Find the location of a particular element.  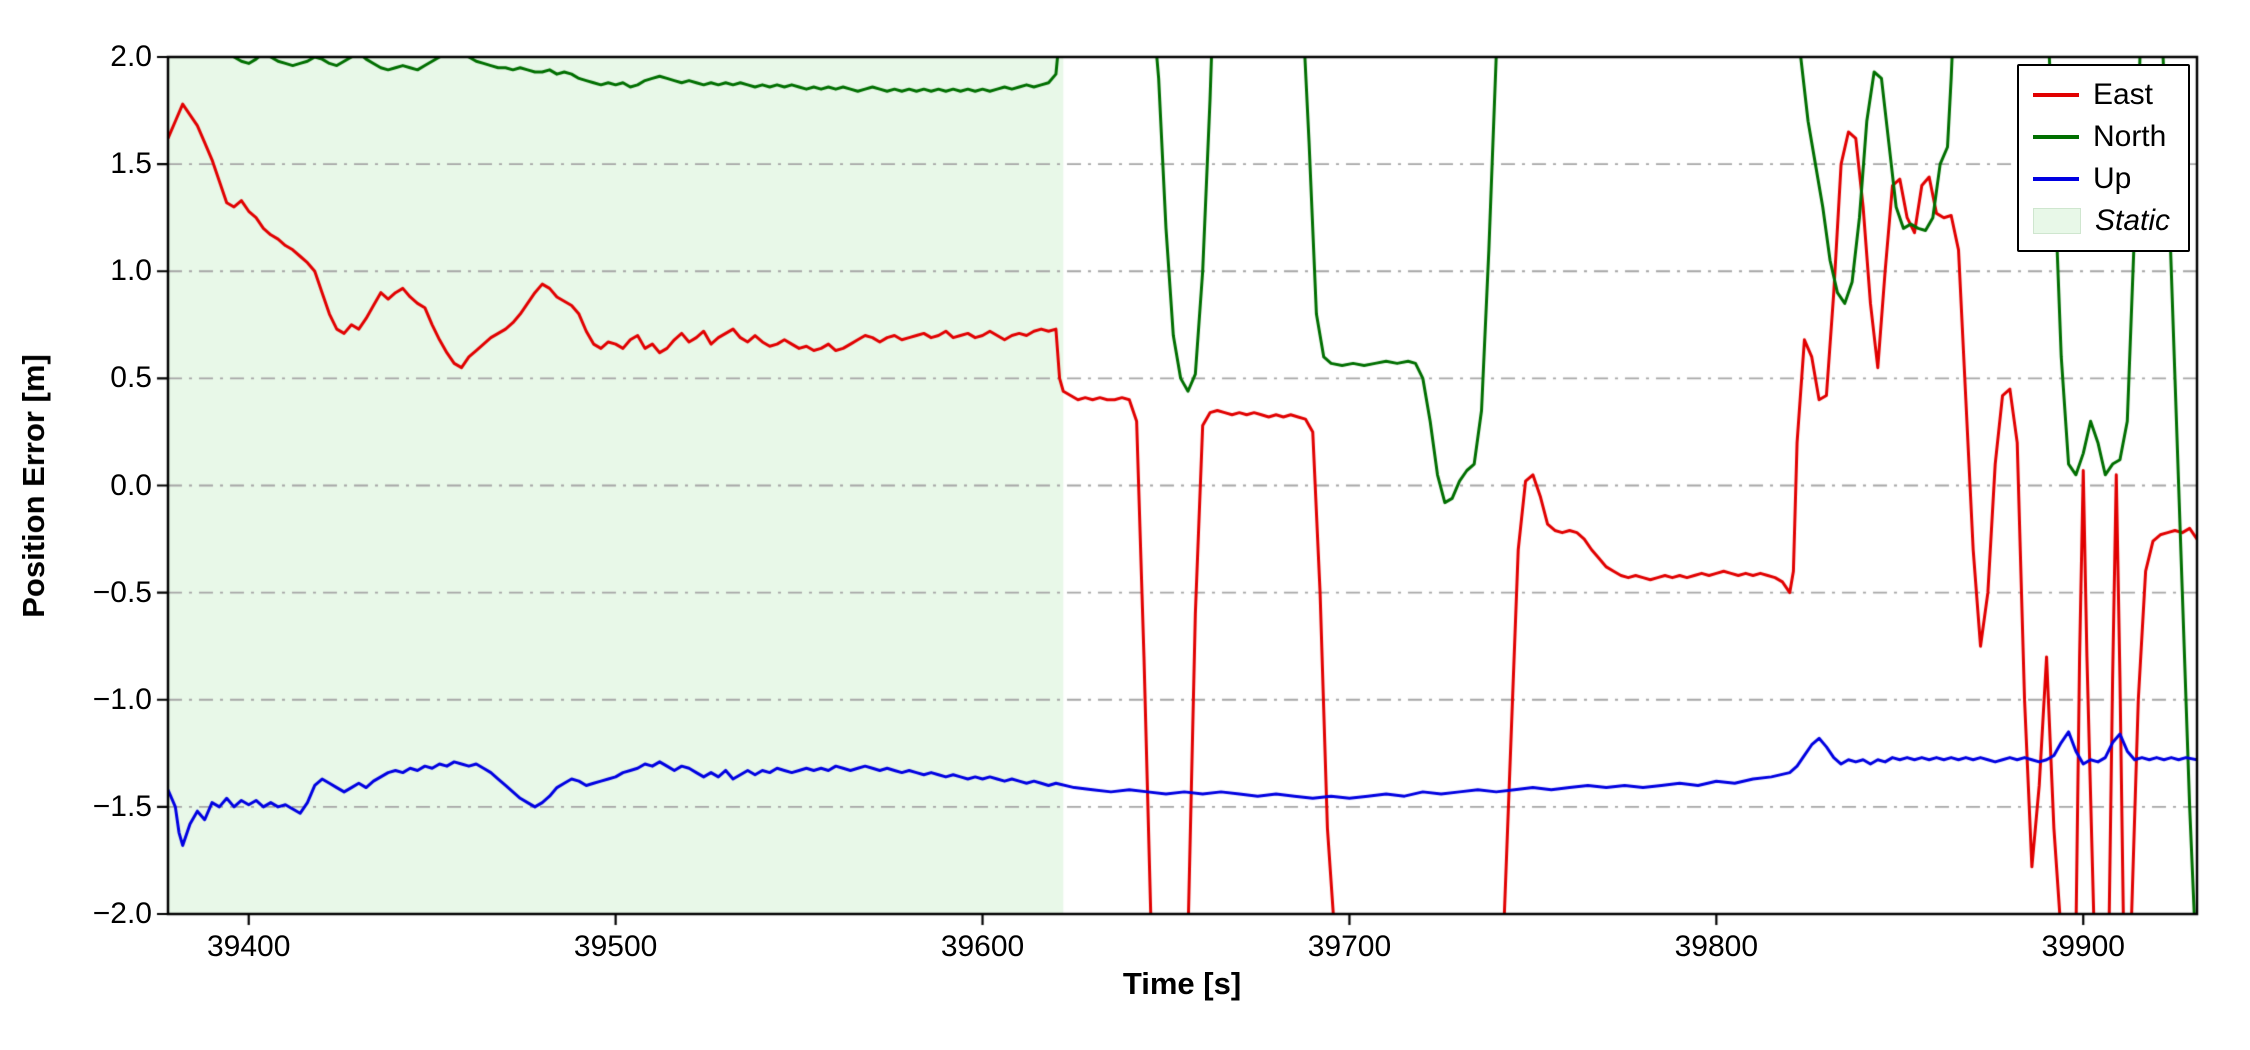

y-tick-label: 1.5 is located at coordinates (131, 164).